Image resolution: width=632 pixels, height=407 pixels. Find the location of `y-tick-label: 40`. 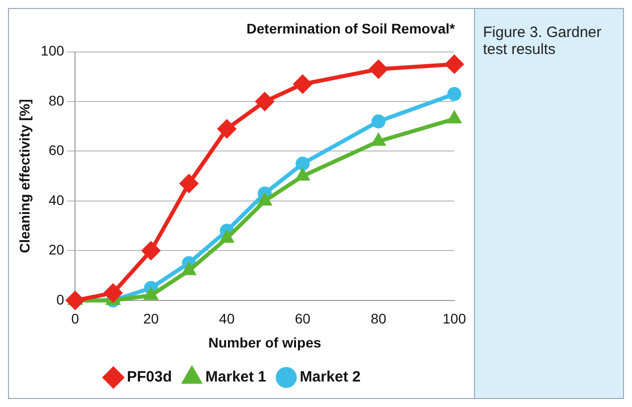

y-tick-label: 40 is located at coordinates (56, 200).